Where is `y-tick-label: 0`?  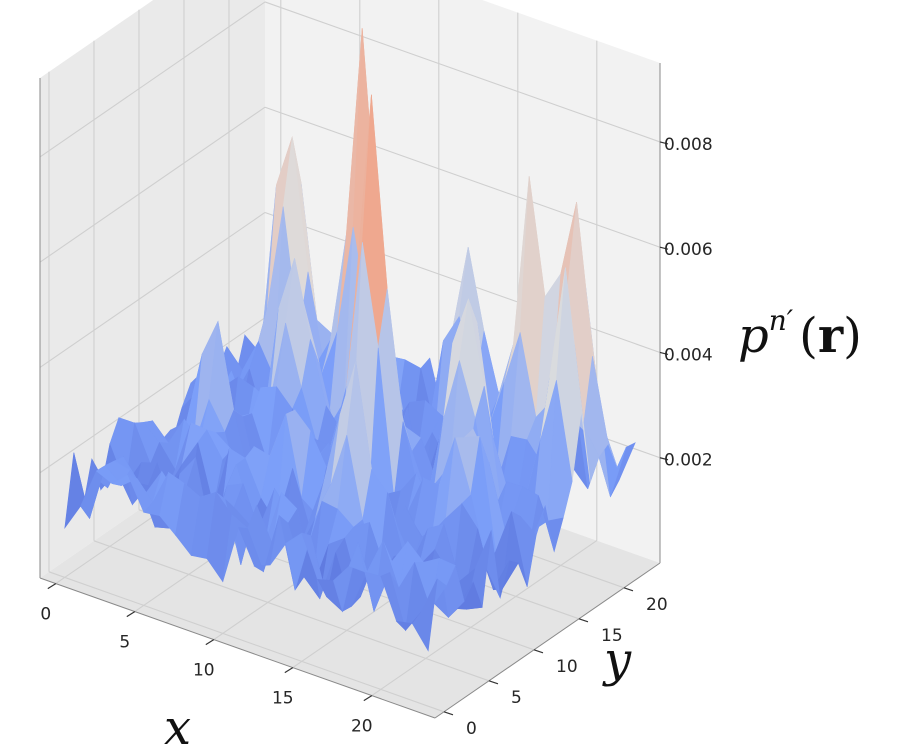
y-tick-label: 0 is located at coordinates (471, 729).